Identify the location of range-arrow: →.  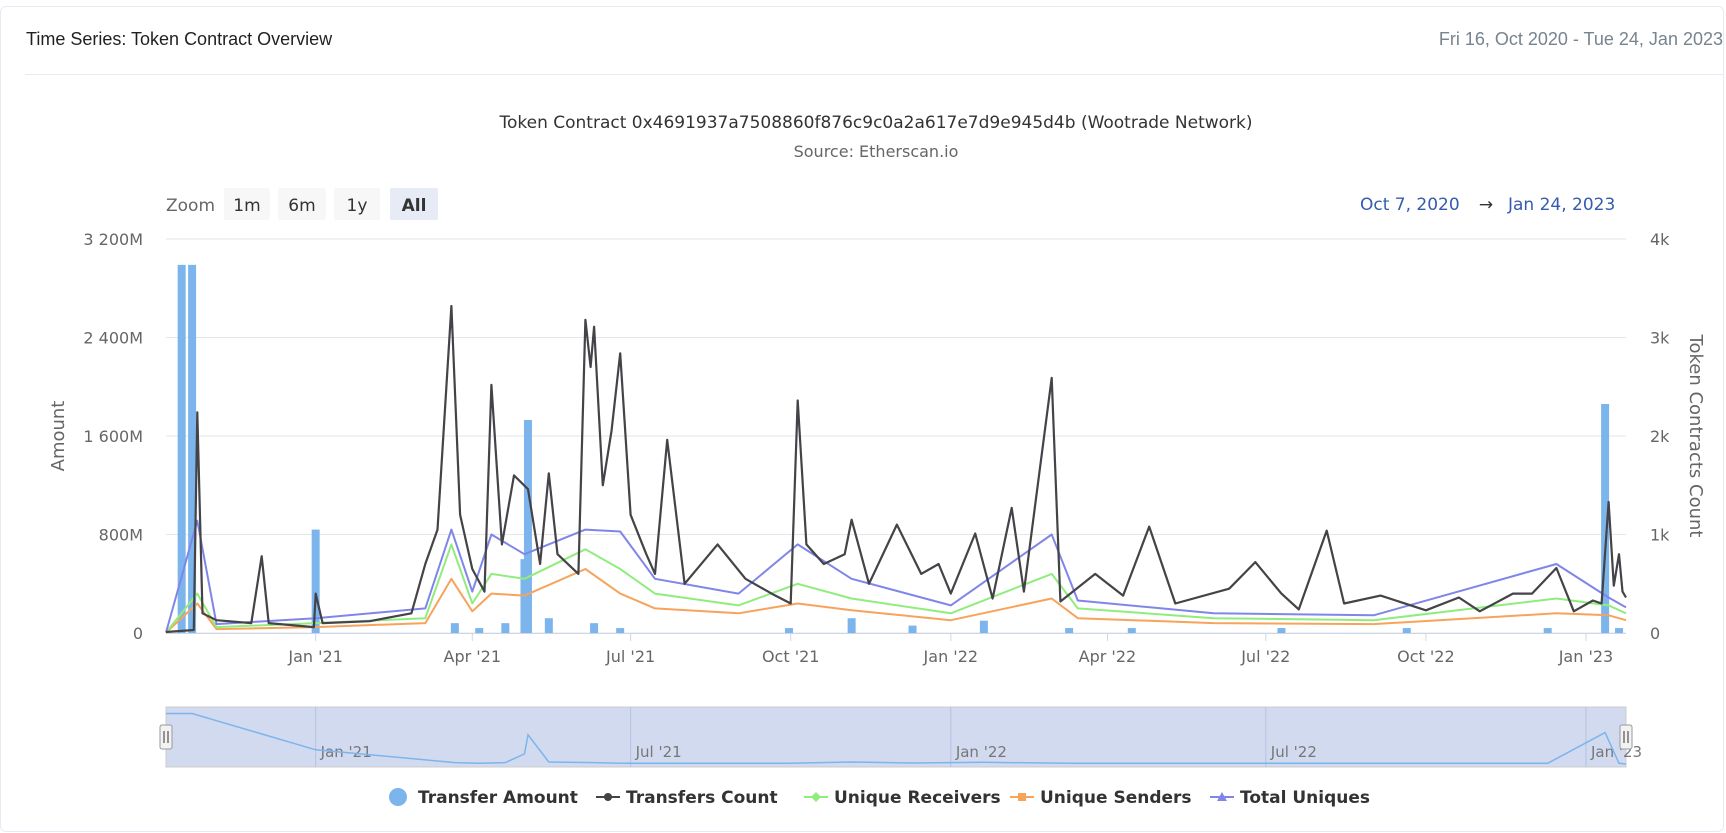
(1486, 205).